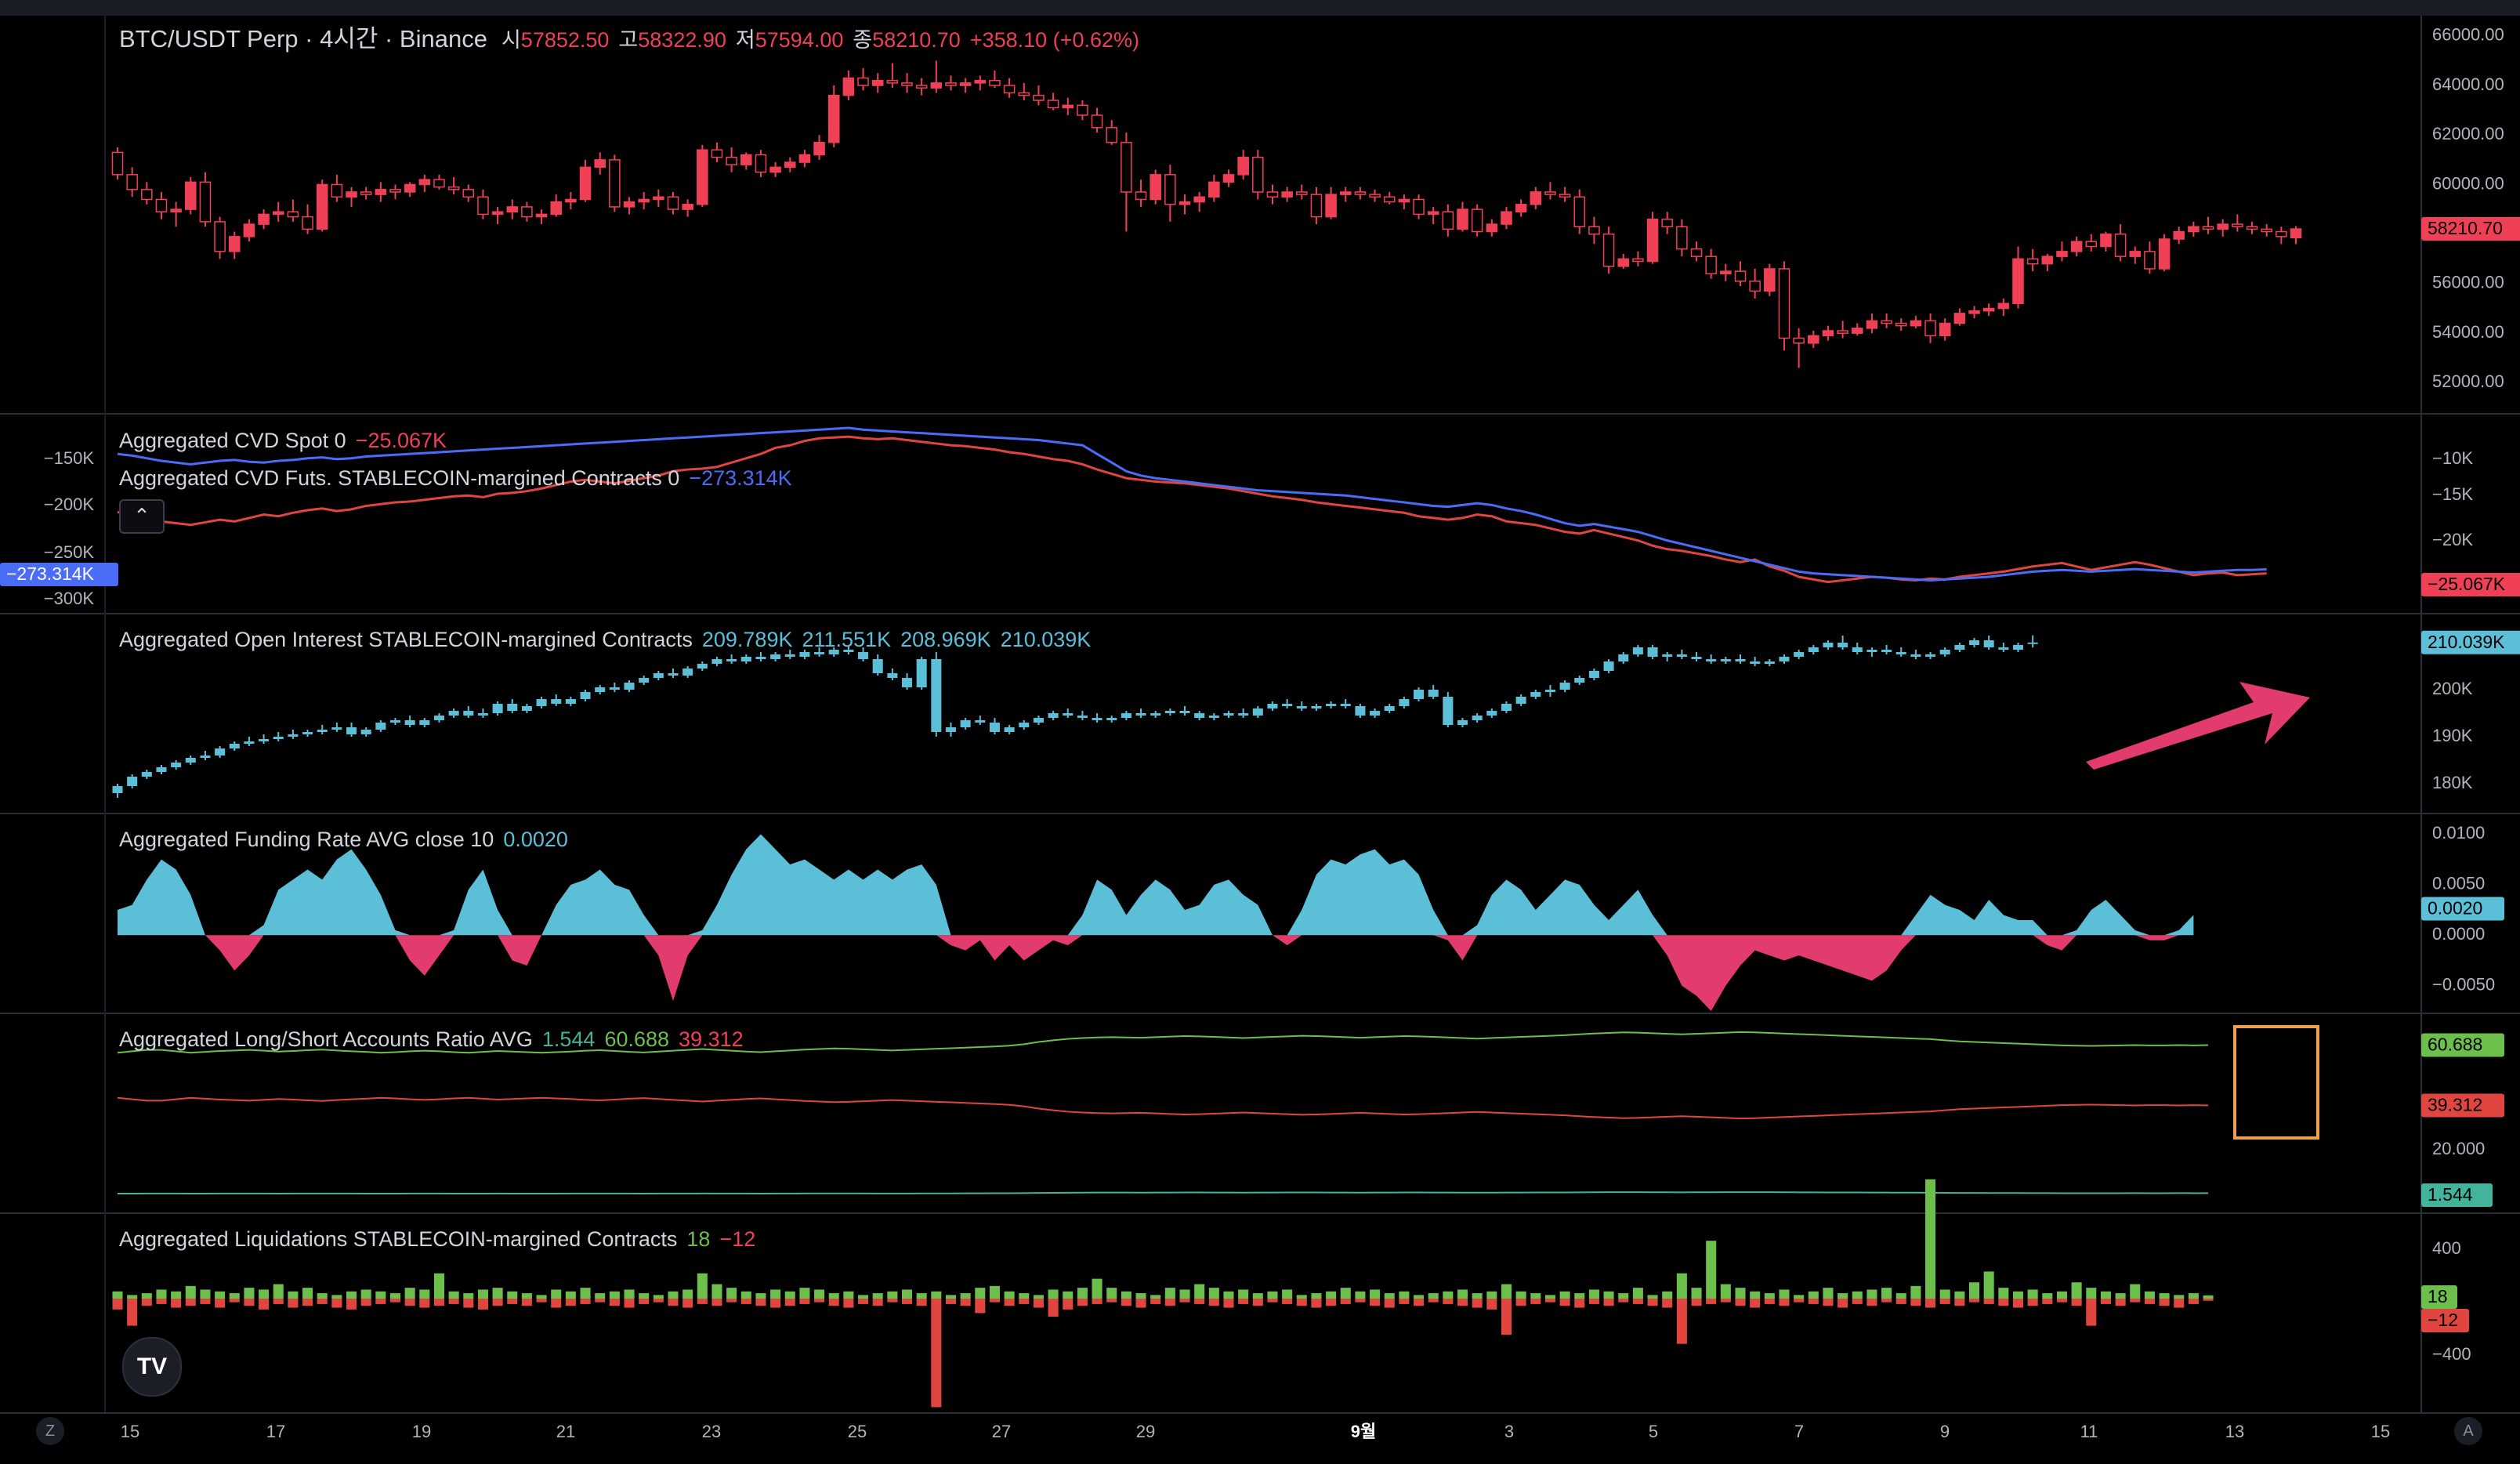 The image size is (2520, 1464). I want to click on oi-tick-label: 190K, so click(2452, 735).